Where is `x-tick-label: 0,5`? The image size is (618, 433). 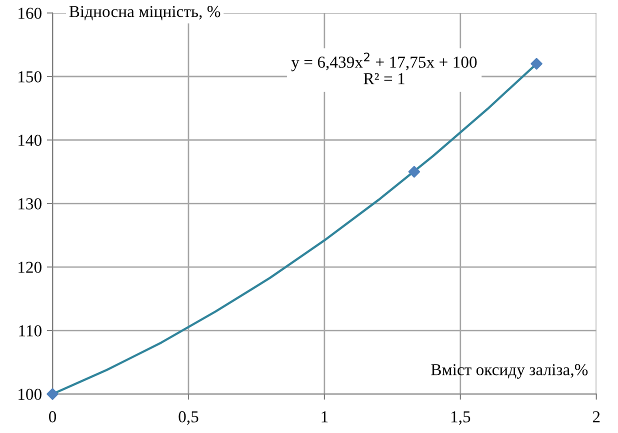
x-tick-label: 0,5 is located at coordinates (188, 418).